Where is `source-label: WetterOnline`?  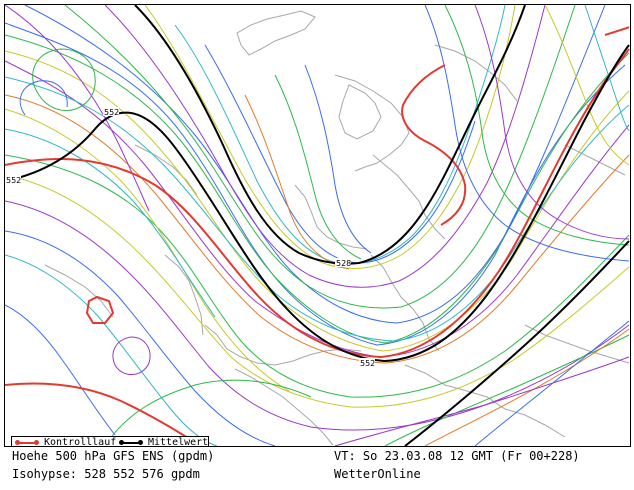
source-label: WetterOnline is located at coordinates (377, 474).